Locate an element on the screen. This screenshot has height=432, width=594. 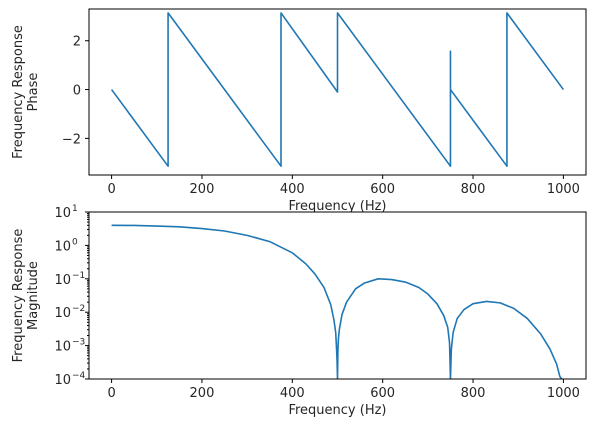
magnitude-y-axis-label: Frequency Response is located at coordinates (18, 296).